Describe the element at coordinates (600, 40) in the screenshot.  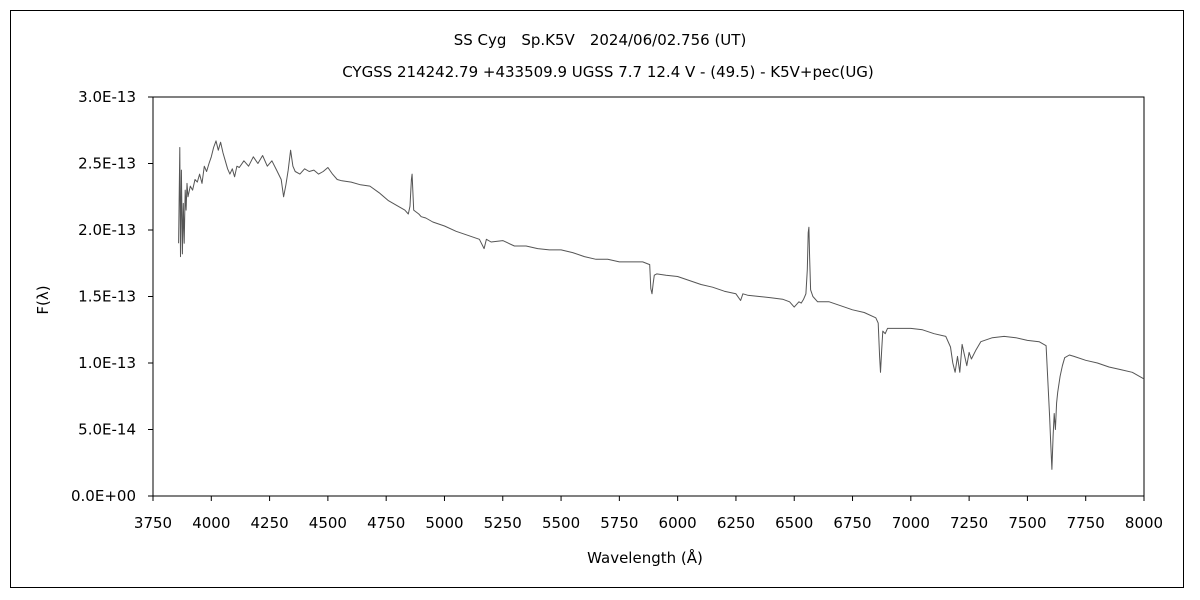
I see `chart-title: SS Cyg Sp.K5V 2024/06/02.756 (UT)` at that location.